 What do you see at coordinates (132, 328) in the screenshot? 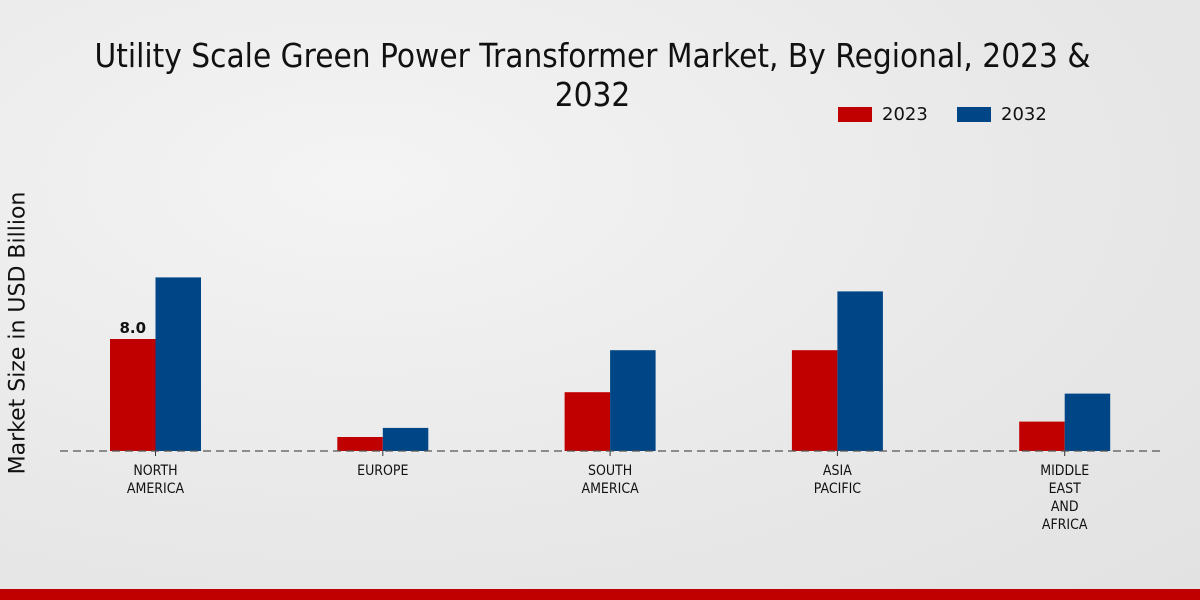
I see `data-label: 8.0` at bounding box center [132, 328].